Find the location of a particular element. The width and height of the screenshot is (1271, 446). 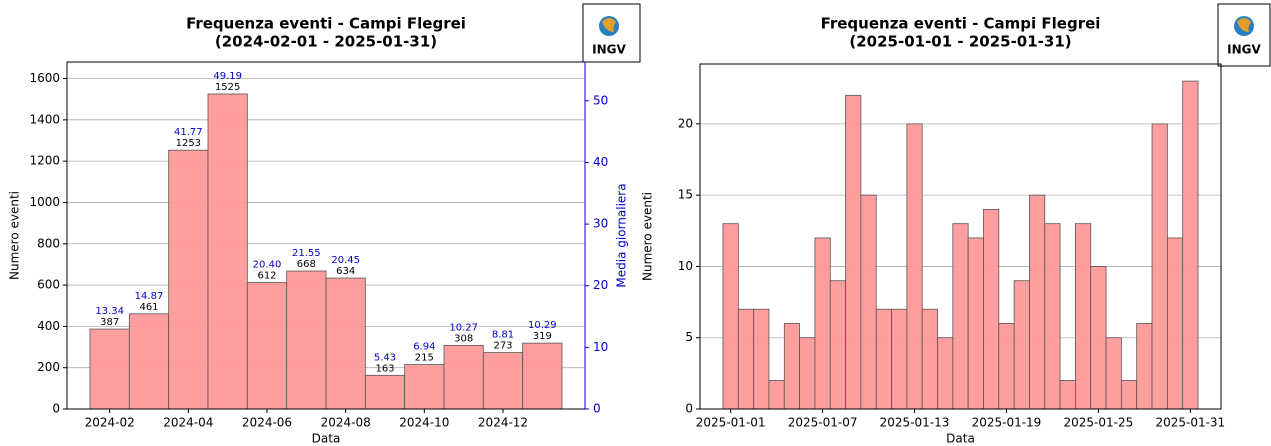

chart-title: (2024-02-01 - 2025-01-31) is located at coordinates (326, 42).